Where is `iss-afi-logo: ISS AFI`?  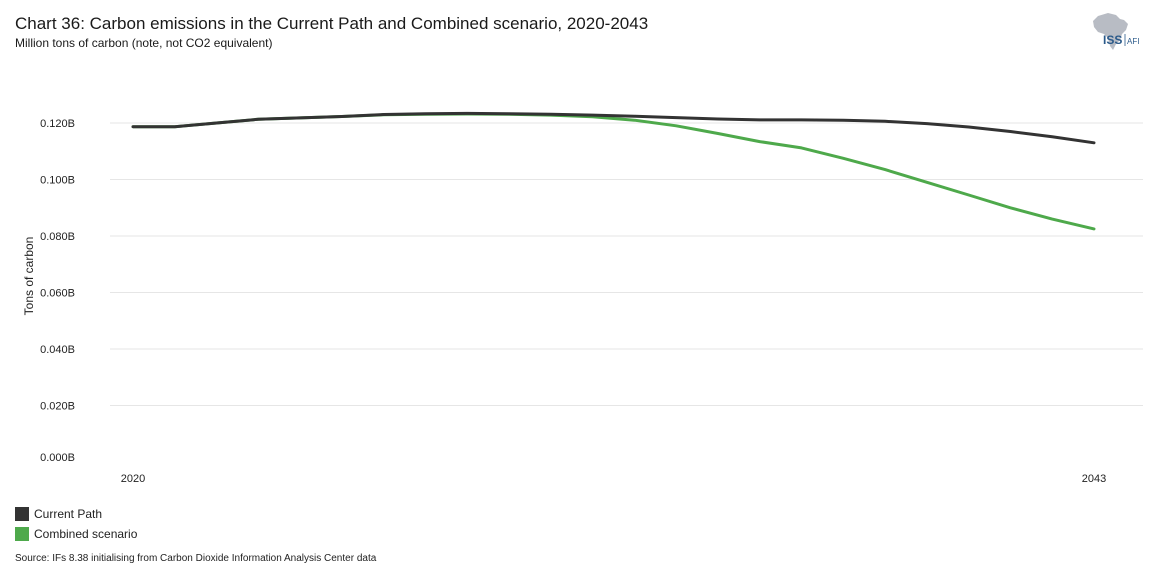
iss-afi-logo: ISS AFI is located at coordinates (1116, 31).